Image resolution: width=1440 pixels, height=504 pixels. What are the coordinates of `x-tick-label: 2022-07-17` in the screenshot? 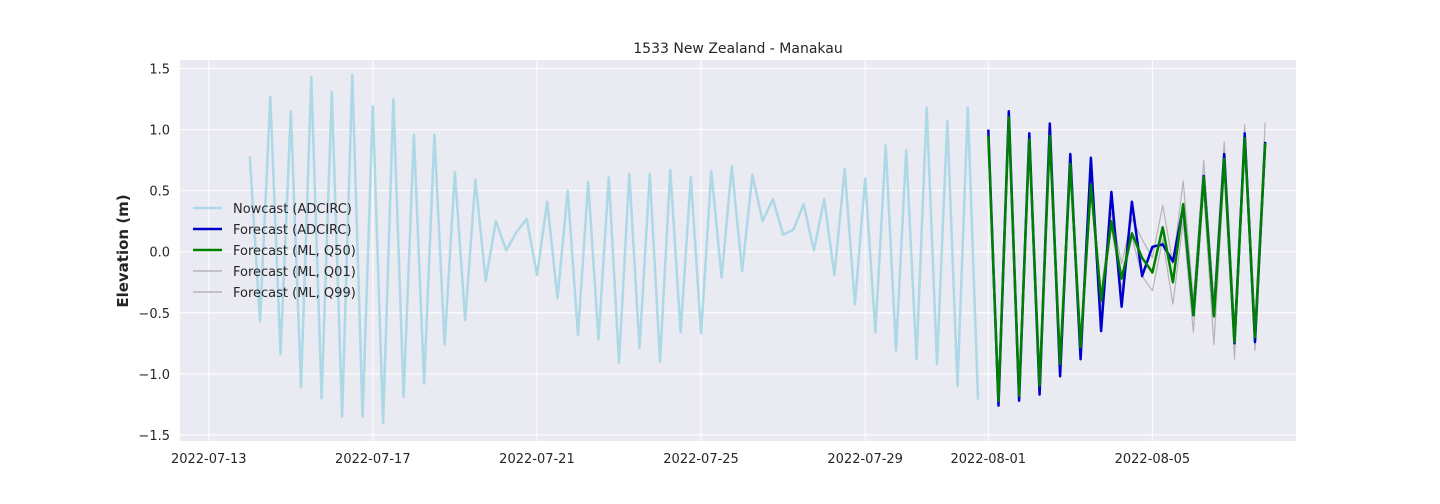 It's located at (373, 459).